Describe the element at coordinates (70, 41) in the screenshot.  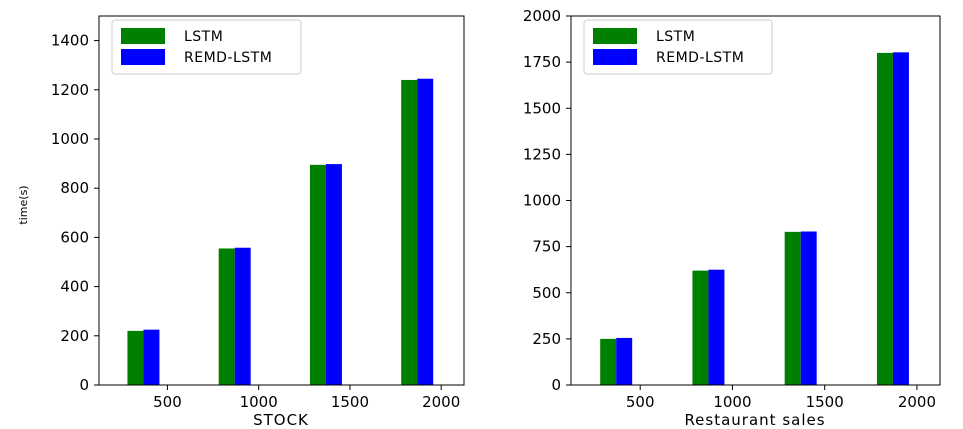
I see `y-tick-label: 1400` at that location.